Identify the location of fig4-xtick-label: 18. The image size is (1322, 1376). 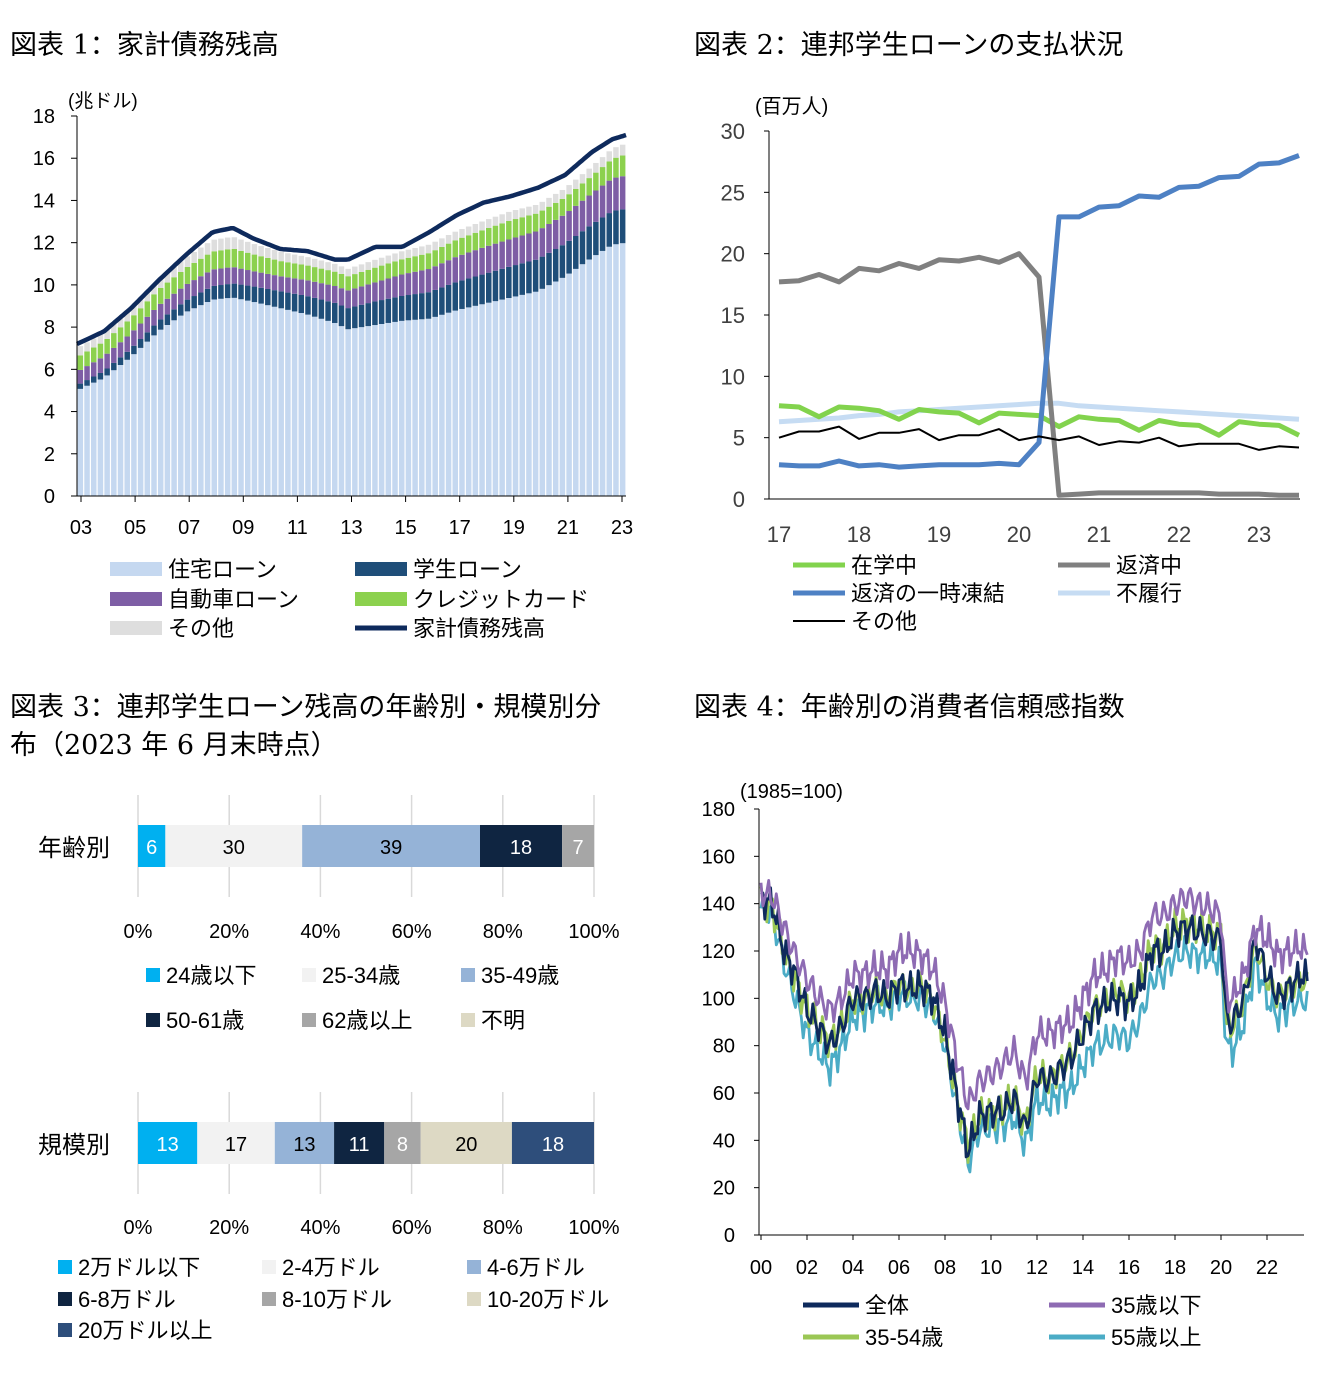
(1175, 1268).